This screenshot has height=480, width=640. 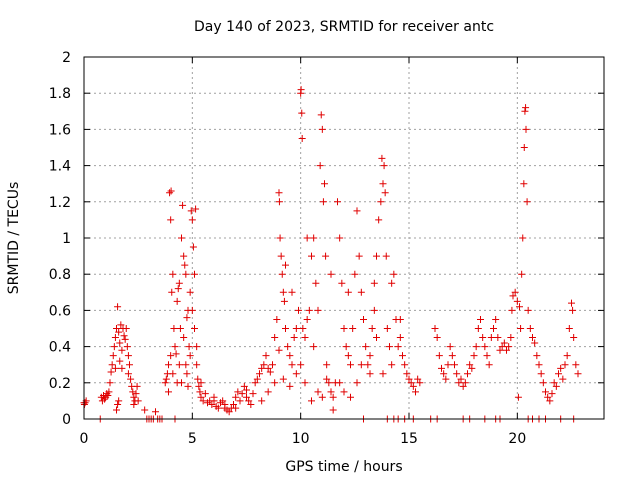 What do you see at coordinates (66, 58) in the screenshot?
I see `y-tick-label: 2` at bounding box center [66, 58].